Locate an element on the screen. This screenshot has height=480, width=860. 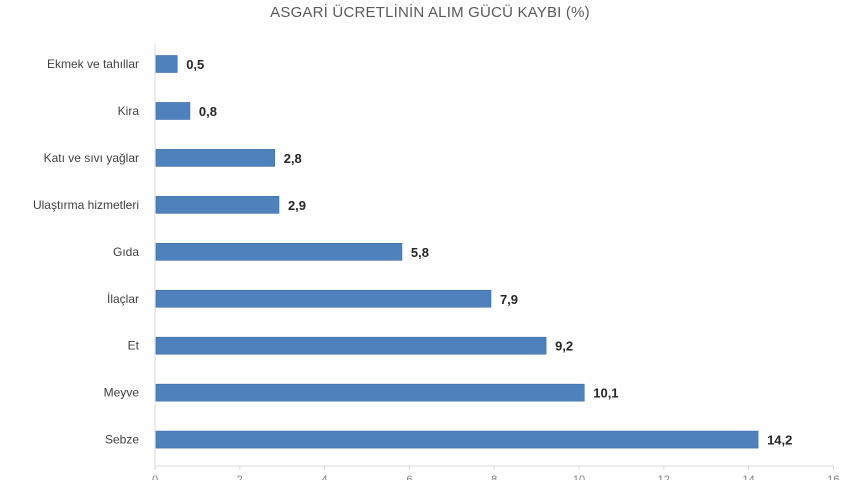
category-label: İlaçlar is located at coordinates (123, 299).